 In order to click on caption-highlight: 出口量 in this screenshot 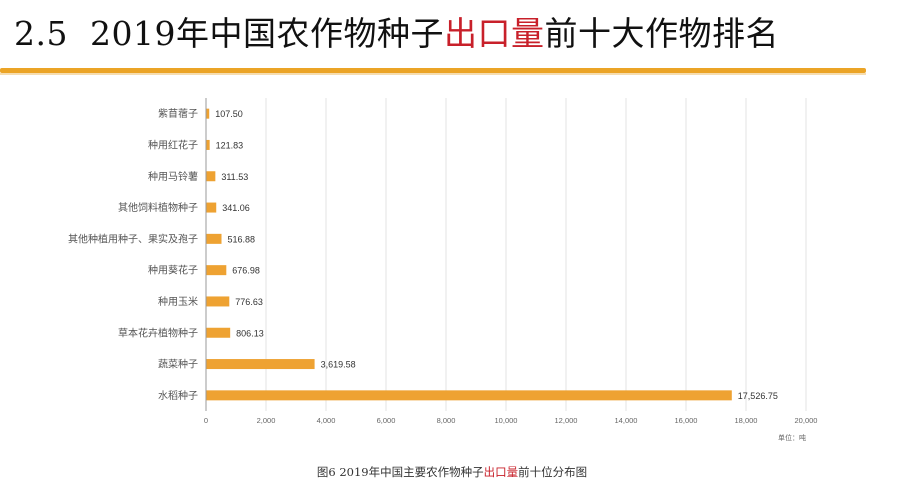, I will do `click(501, 472)`.